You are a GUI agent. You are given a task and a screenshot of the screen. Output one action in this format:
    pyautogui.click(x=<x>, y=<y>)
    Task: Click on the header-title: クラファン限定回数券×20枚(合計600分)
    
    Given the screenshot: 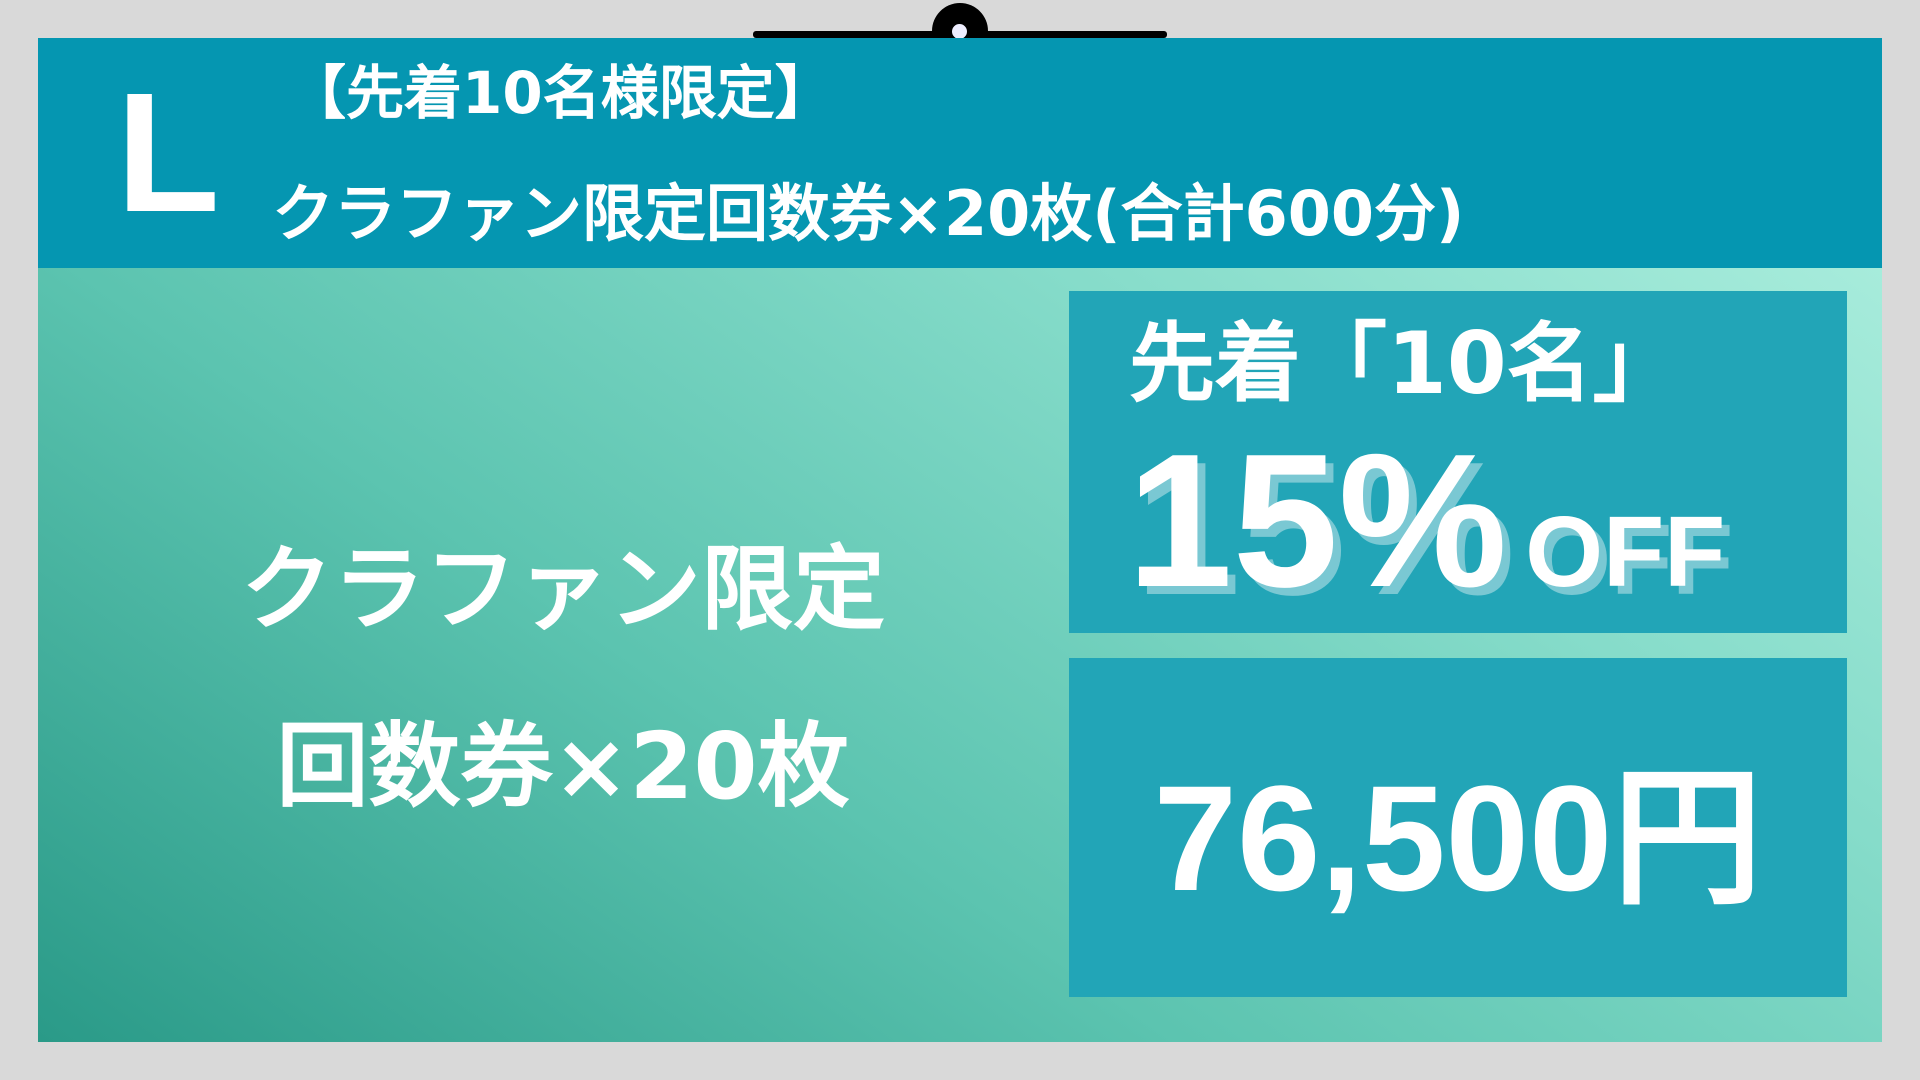 What is the action you would take?
    pyautogui.click(x=868, y=213)
    